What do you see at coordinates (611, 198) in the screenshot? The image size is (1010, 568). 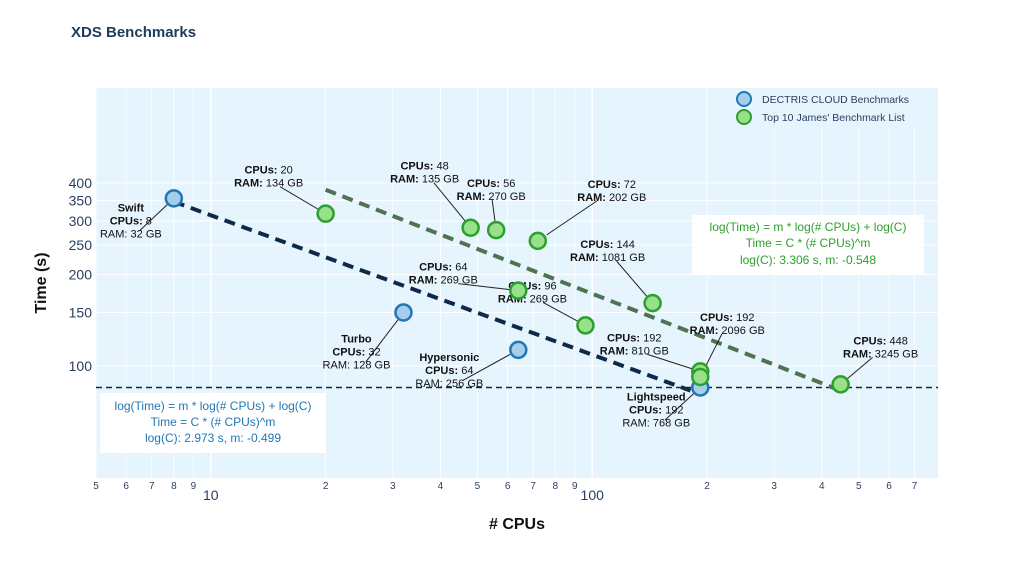 I see `annotation-text: RAM: 202 GB` at bounding box center [611, 198].